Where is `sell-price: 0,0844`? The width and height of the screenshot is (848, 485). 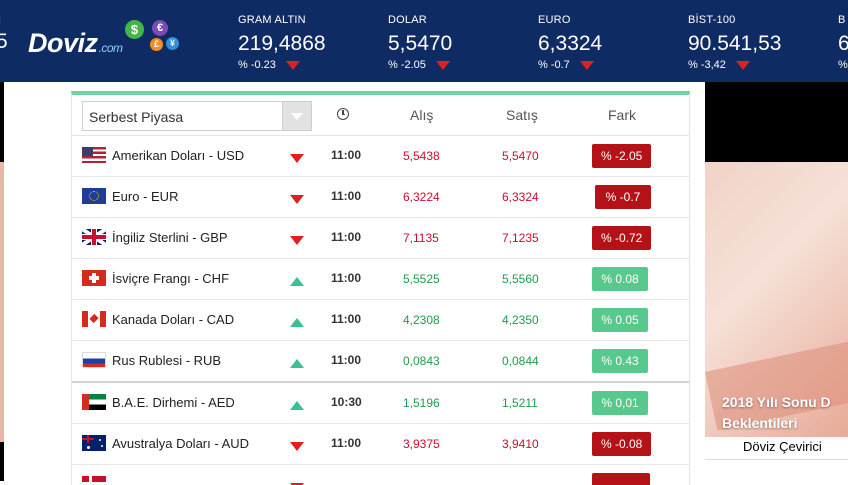
sell-price: 0,0844 is located at coordinates (520, 361).